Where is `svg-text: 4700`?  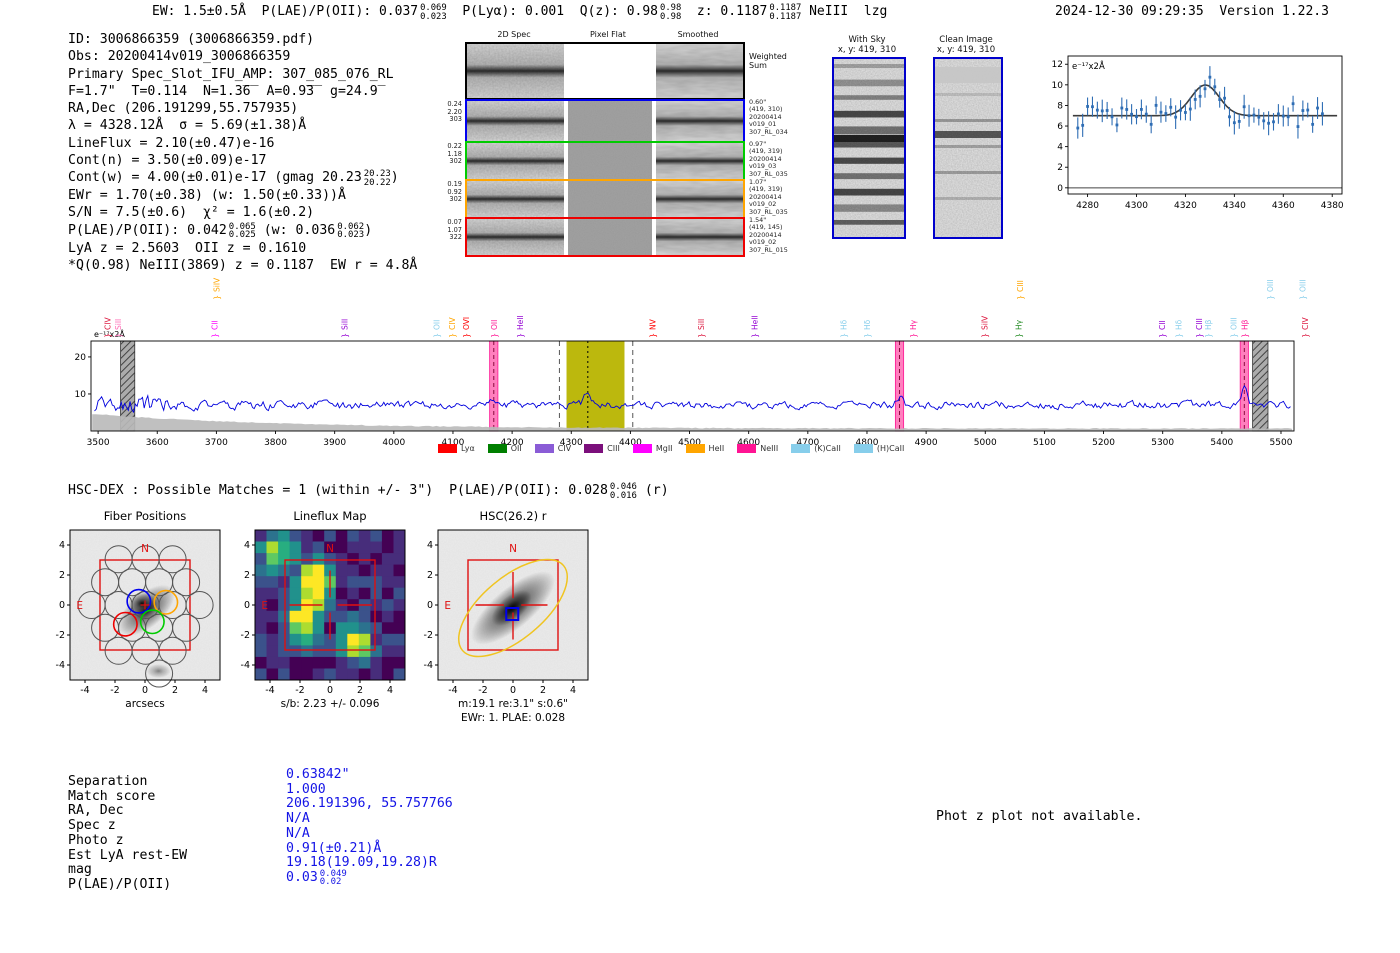 svg-text: 4700 is located at coordinates (807, 443).